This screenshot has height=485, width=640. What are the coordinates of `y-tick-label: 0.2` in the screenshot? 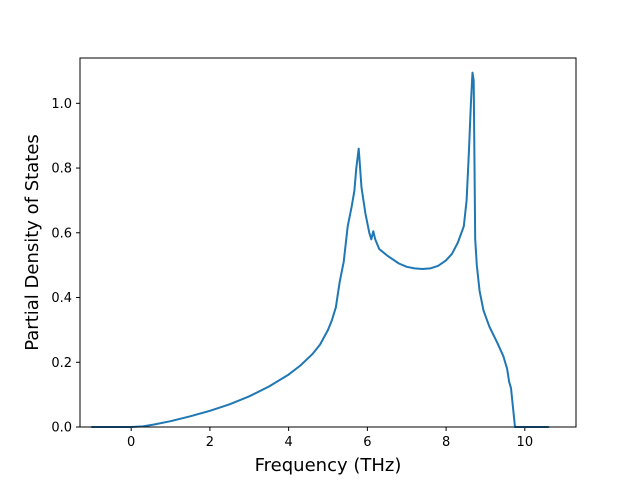 It's located at (61, 363).